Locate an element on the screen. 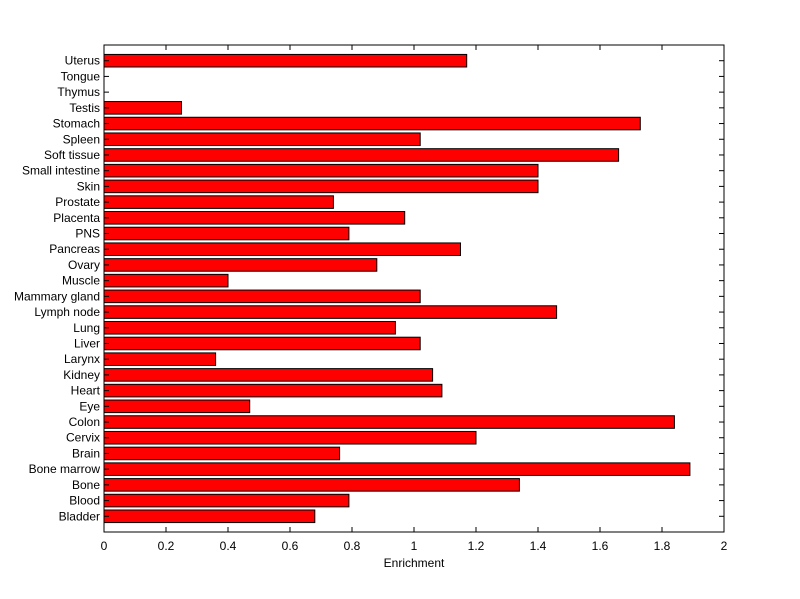 The width and height of the screenshot is (800, 599). bar-bone is located at coordinates (311, 485).